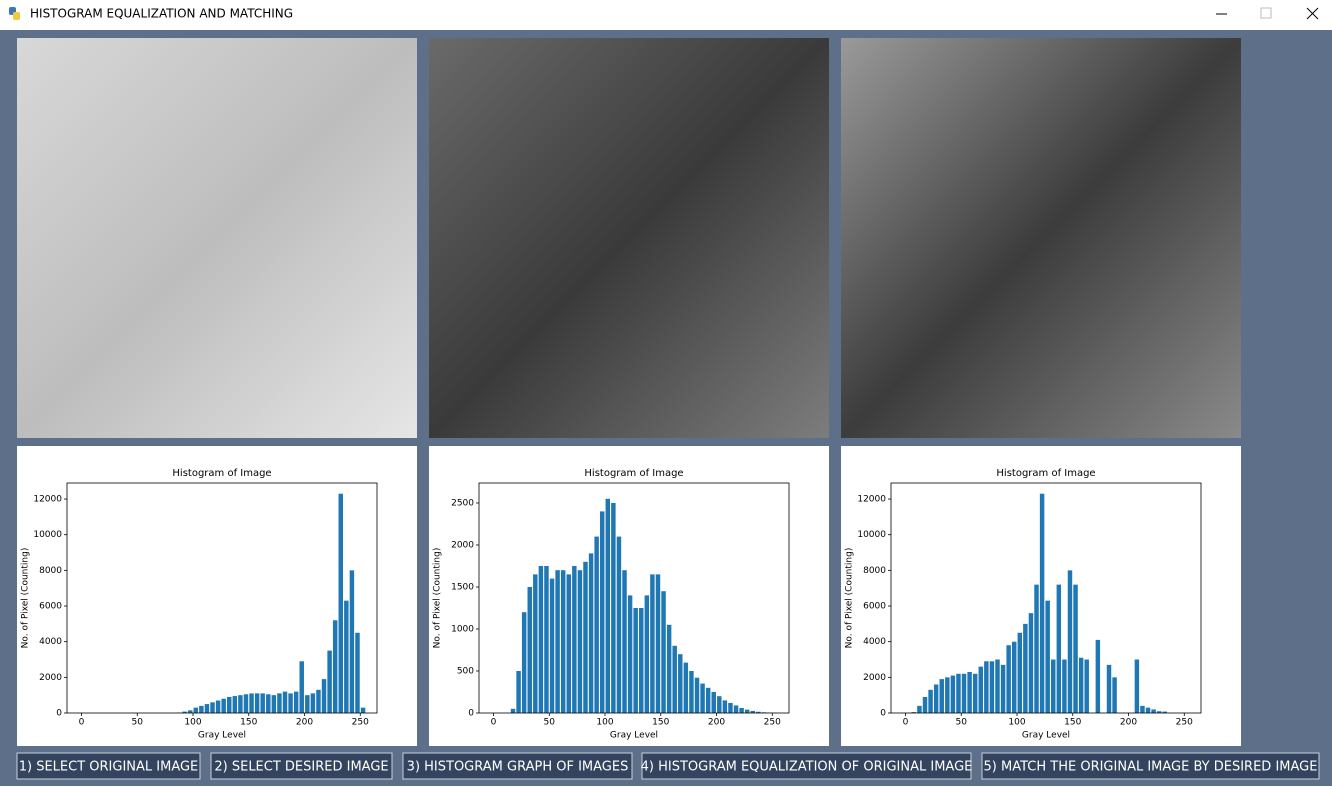  What do you see at coordinates (462, 629) in the screenshot?
I see `y-tick-label: 1000` at bounding box center [462, 629].